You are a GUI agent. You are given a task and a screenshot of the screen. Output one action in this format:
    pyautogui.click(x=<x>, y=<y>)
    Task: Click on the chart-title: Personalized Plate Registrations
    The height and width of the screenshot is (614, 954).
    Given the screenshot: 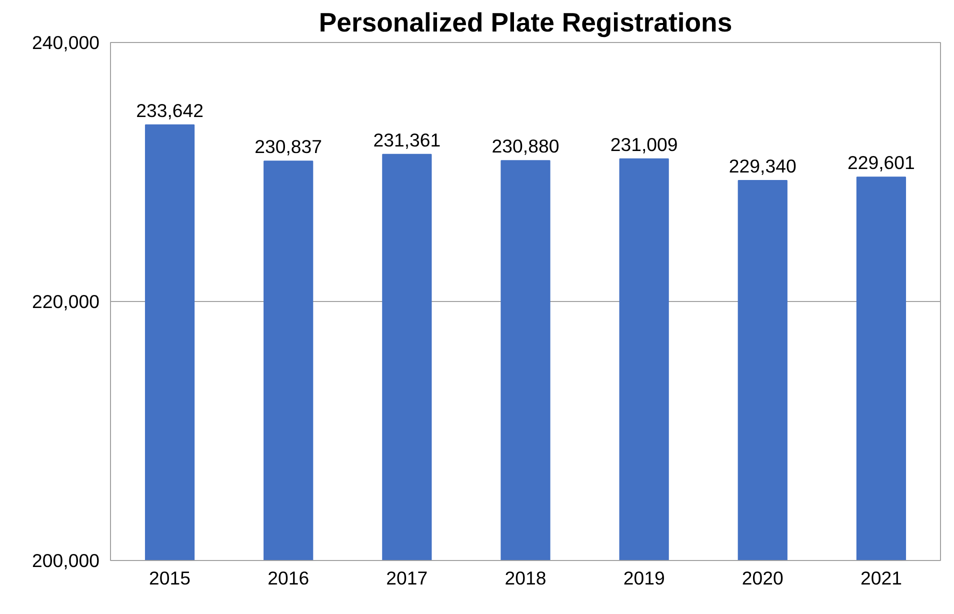 What is the action you would take?
    pyautogui.click(x=525, y=23)
    